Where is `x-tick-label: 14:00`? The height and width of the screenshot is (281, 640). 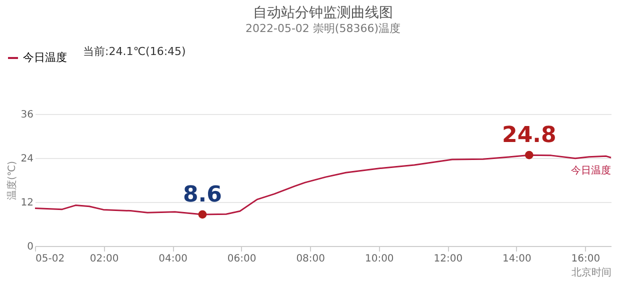
x-tick-label: 14:00 is located at coordinates (517, 259).